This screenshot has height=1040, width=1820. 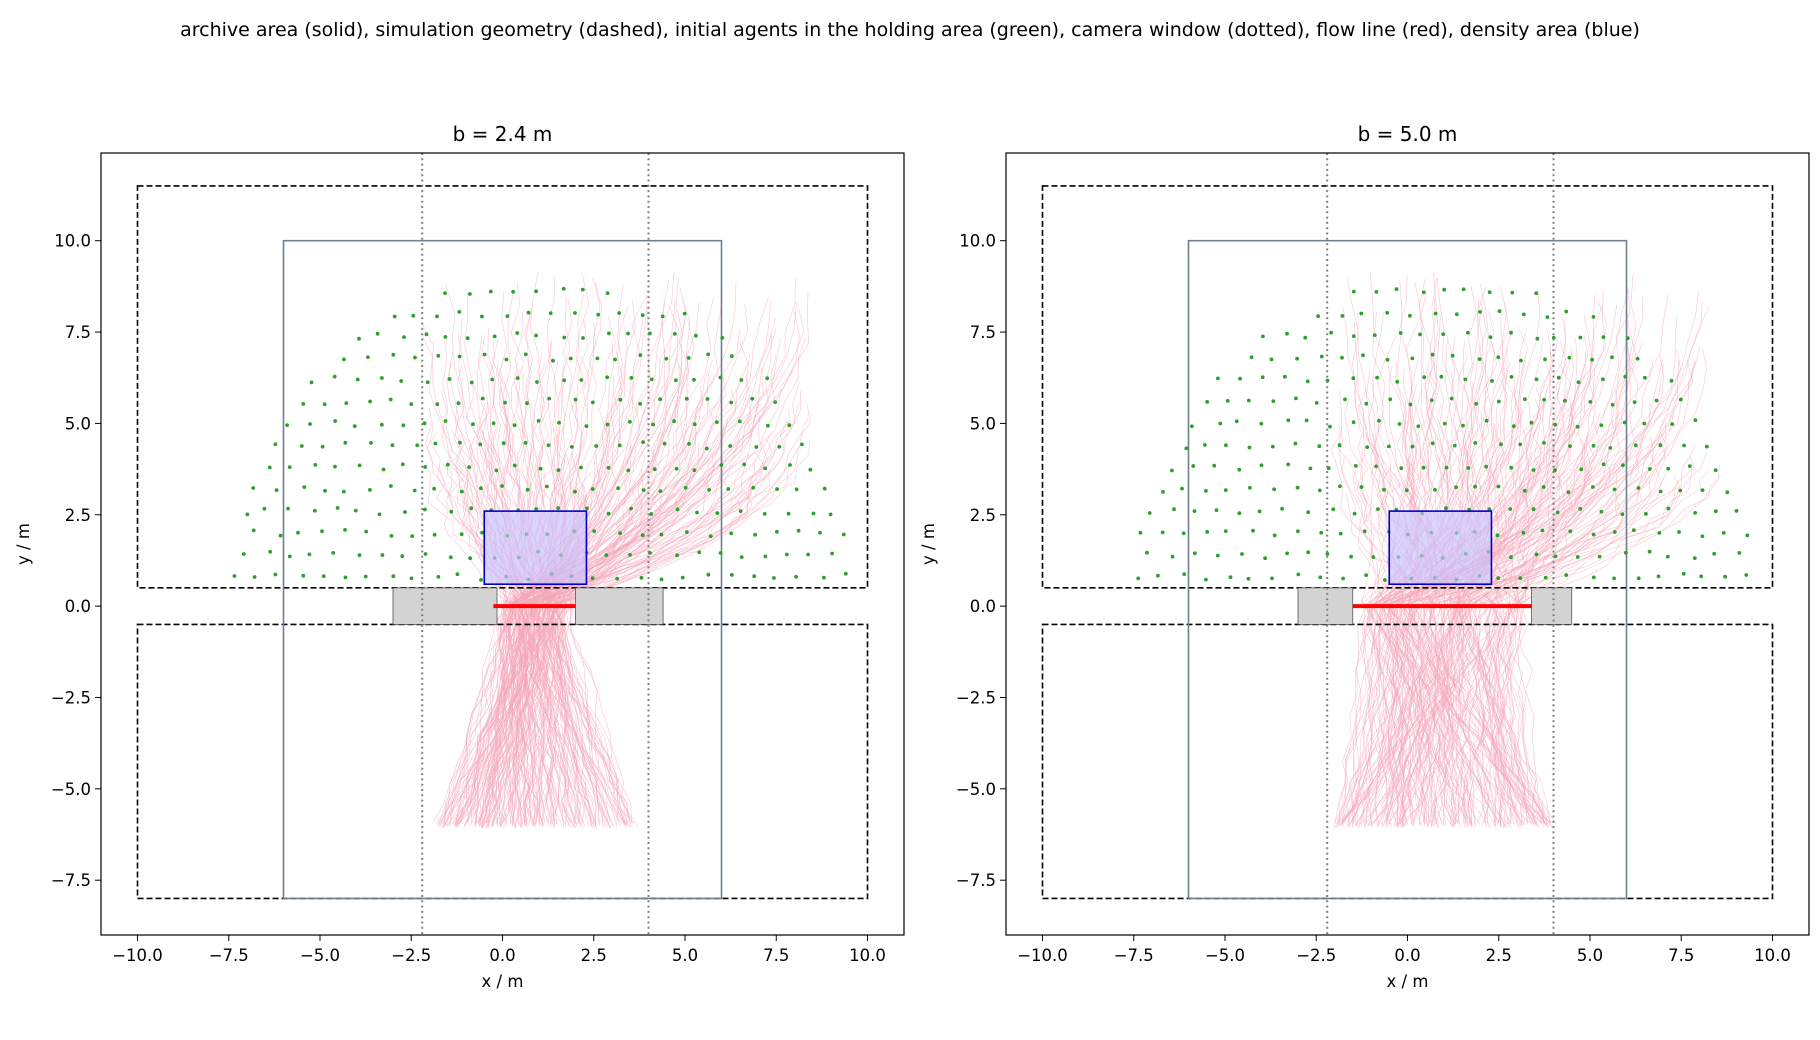 I want to click on x-tick-label: −5.0, so click(x=1225, y=955).